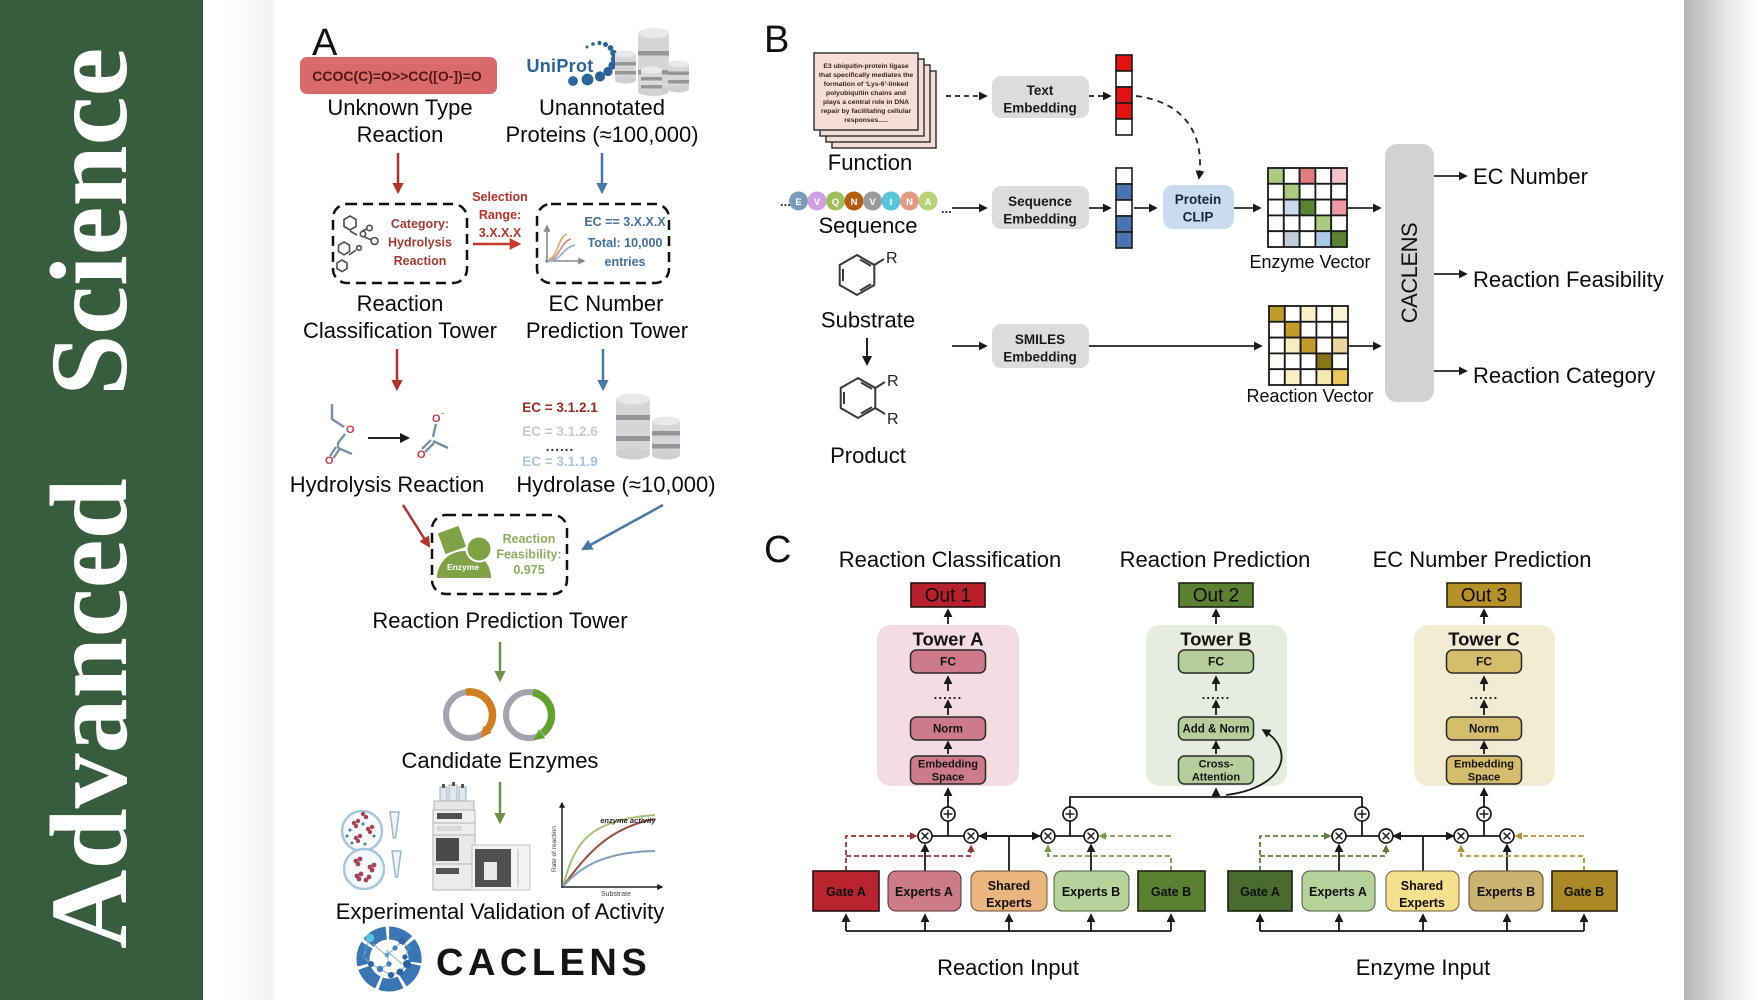  What do you see at coordinates (1484, 596) in the screenshot?
I see `svg-text: Out 3` at bounding box center [1484, 596].